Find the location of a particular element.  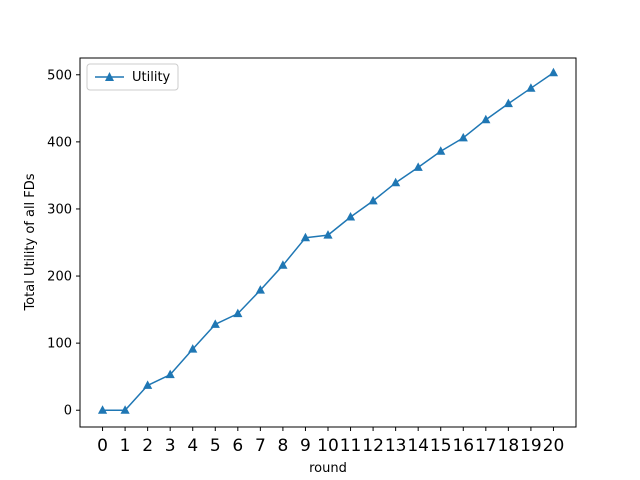

x-tick-label: 15 is located at coordinates (441, 446).